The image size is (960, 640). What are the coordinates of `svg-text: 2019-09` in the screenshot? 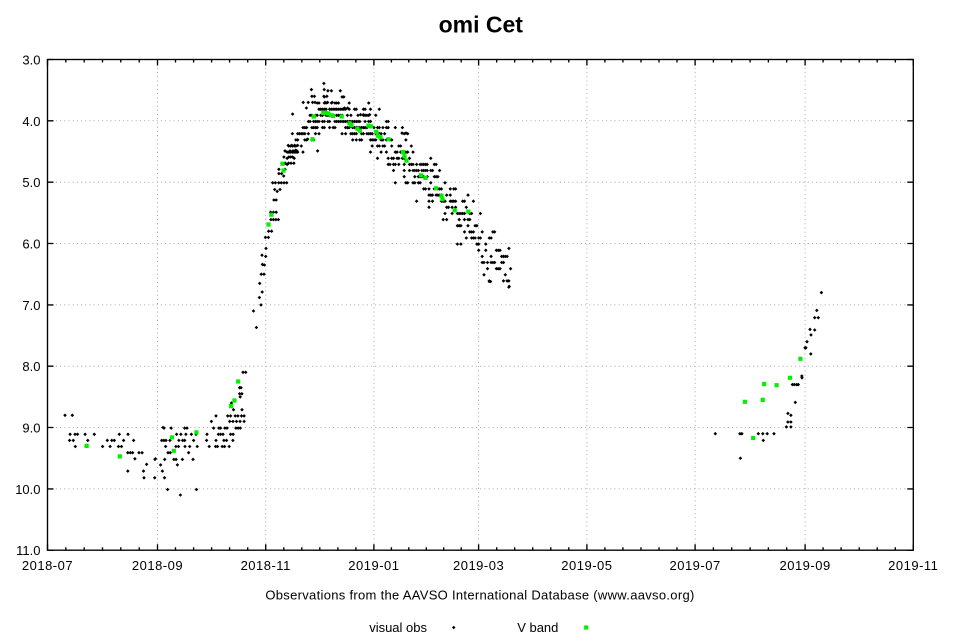 It's located at (804, 565).